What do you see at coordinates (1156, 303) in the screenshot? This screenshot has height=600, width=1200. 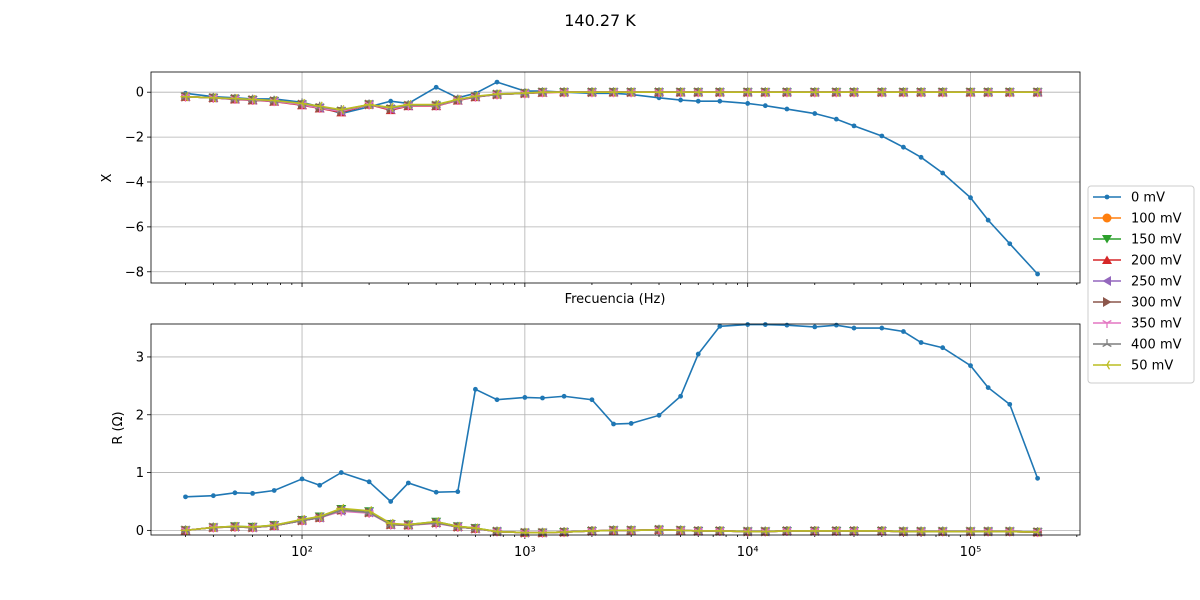 I see `legend-label: 300 mV` at bounding box center [1156, 303].